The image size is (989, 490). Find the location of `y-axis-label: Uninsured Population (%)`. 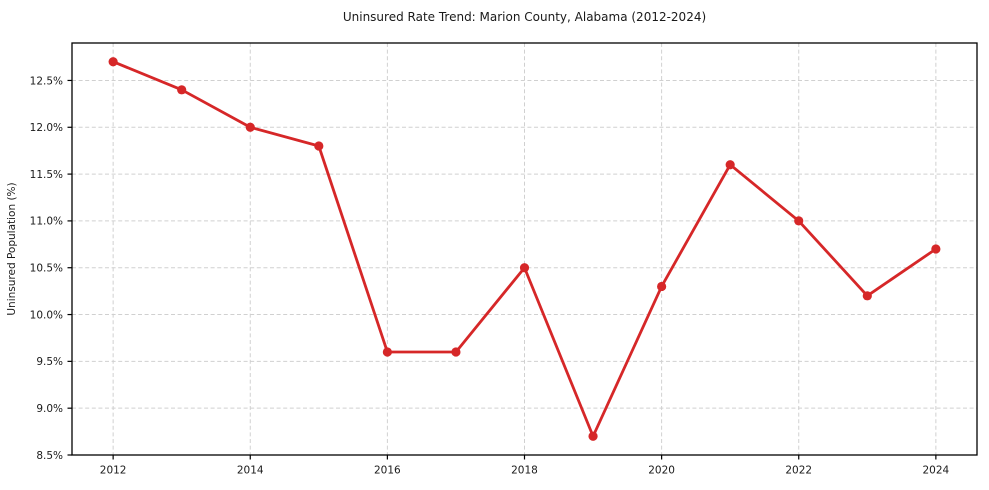

y-axis-label: Uninsured Population (%) is located at coordinates (12, 248).